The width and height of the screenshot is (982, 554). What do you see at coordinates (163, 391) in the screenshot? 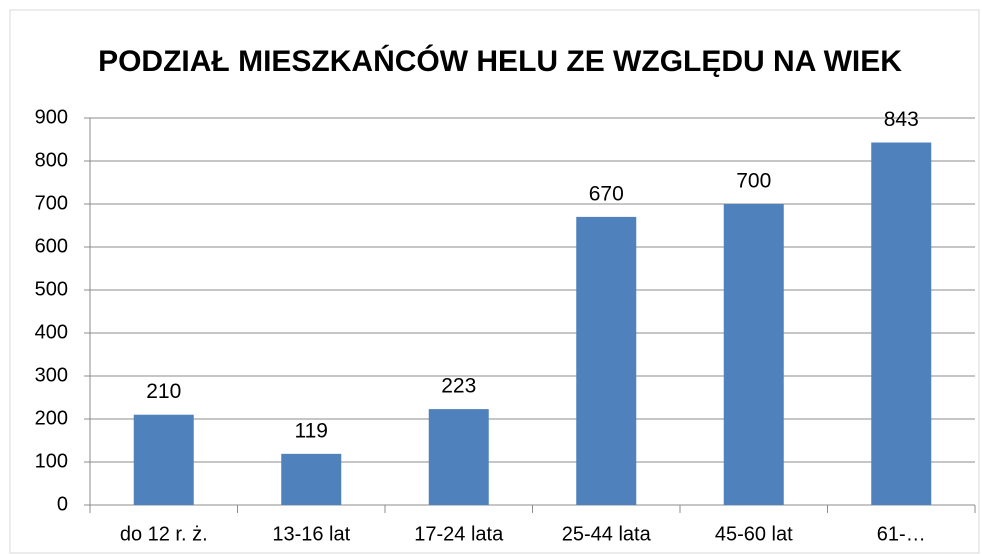
I see `value-label: 210` at bounding box center [163, 391].